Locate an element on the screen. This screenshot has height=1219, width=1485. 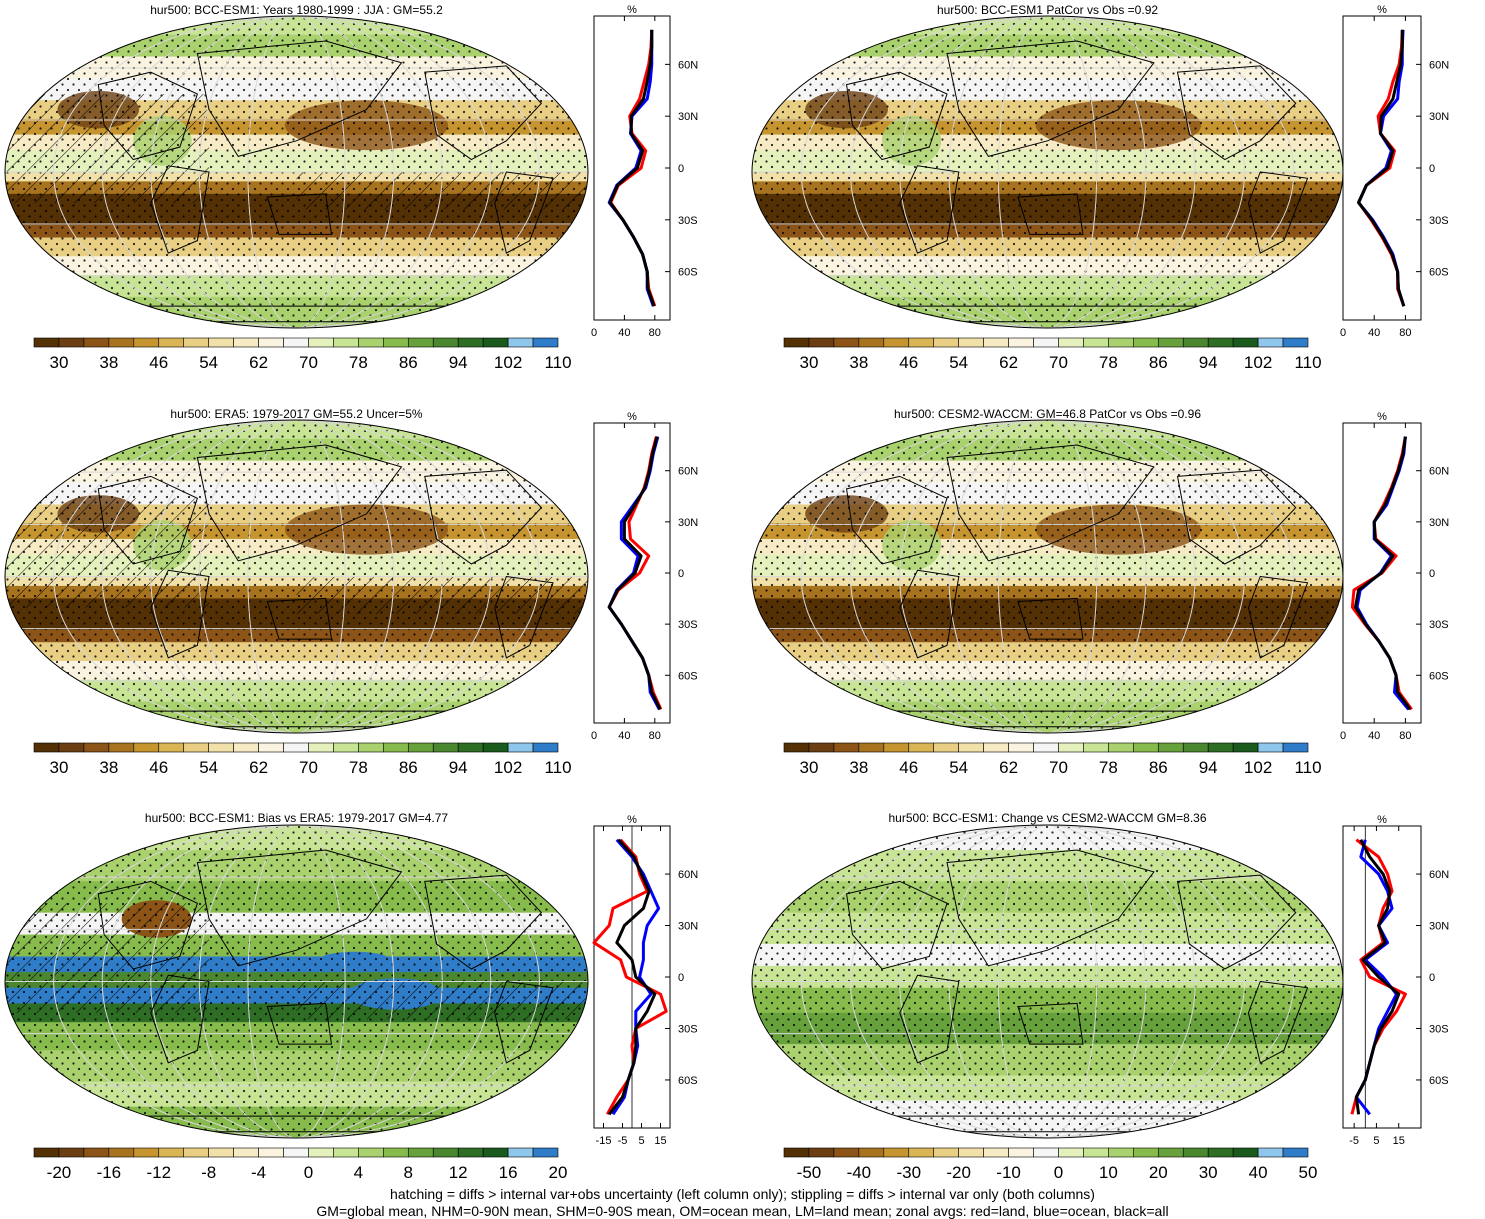
zonal-series-all is located at coordinates (632, 168).